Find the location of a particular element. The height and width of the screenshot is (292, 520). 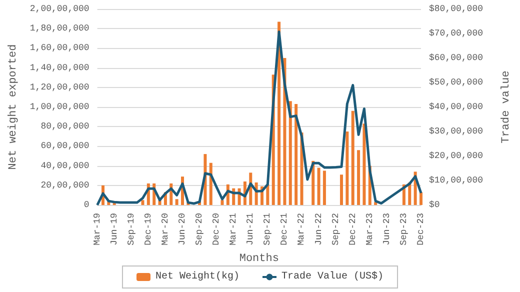

x-tick-label: Dec-23 is located at coordinates (421, 229).